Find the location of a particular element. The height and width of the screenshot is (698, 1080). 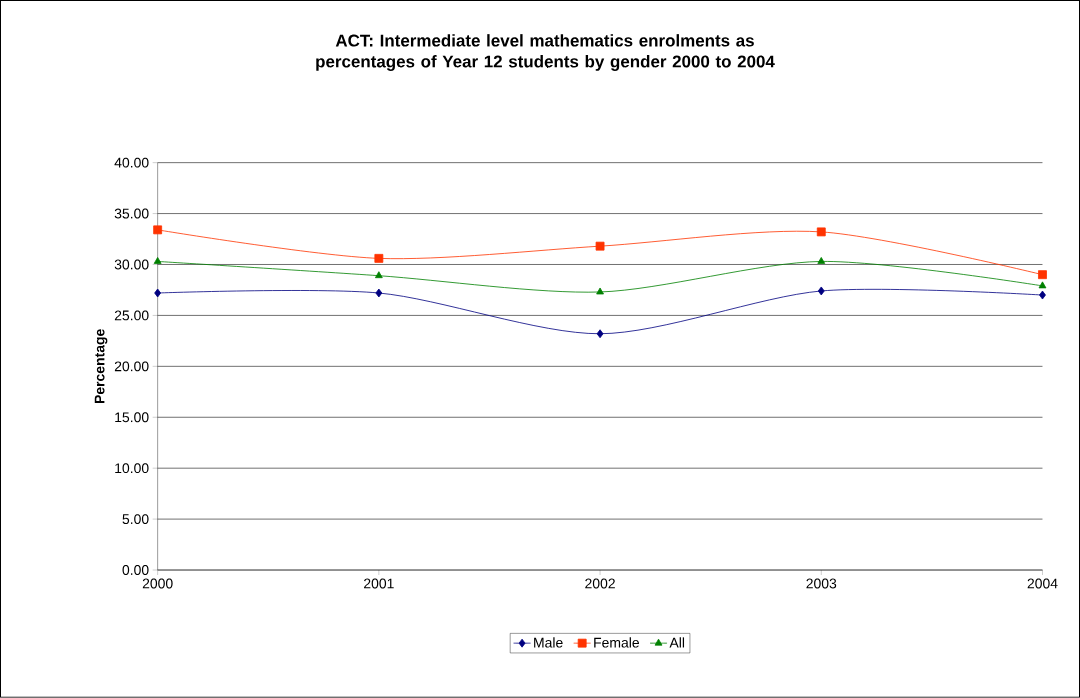

x-tick-label: 2002 is located at coordinates (600, 583).